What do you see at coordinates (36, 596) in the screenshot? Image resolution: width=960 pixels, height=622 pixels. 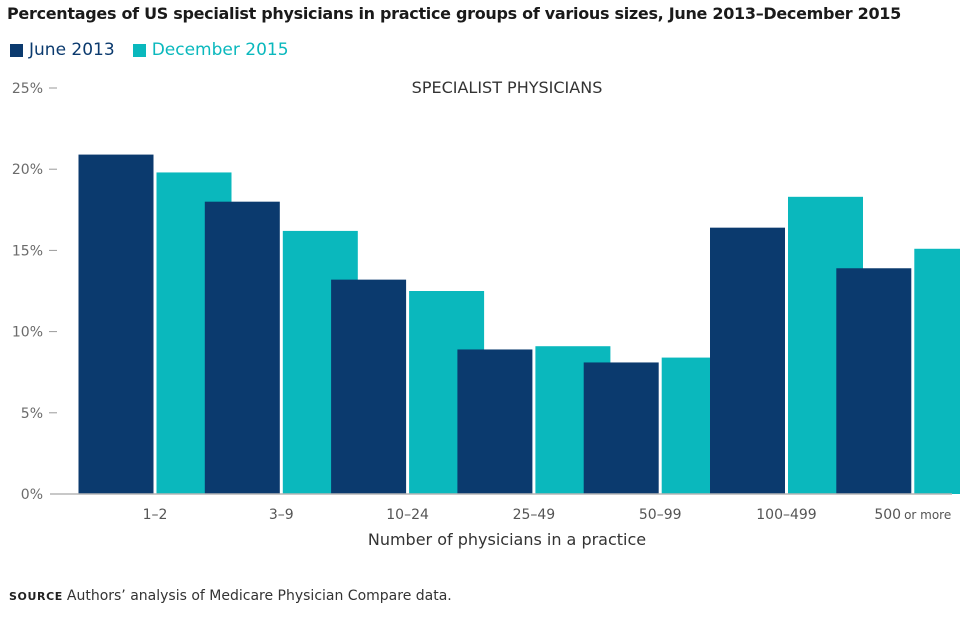 I see `source-tag: SOURCE` at bounding box center [36, 596].